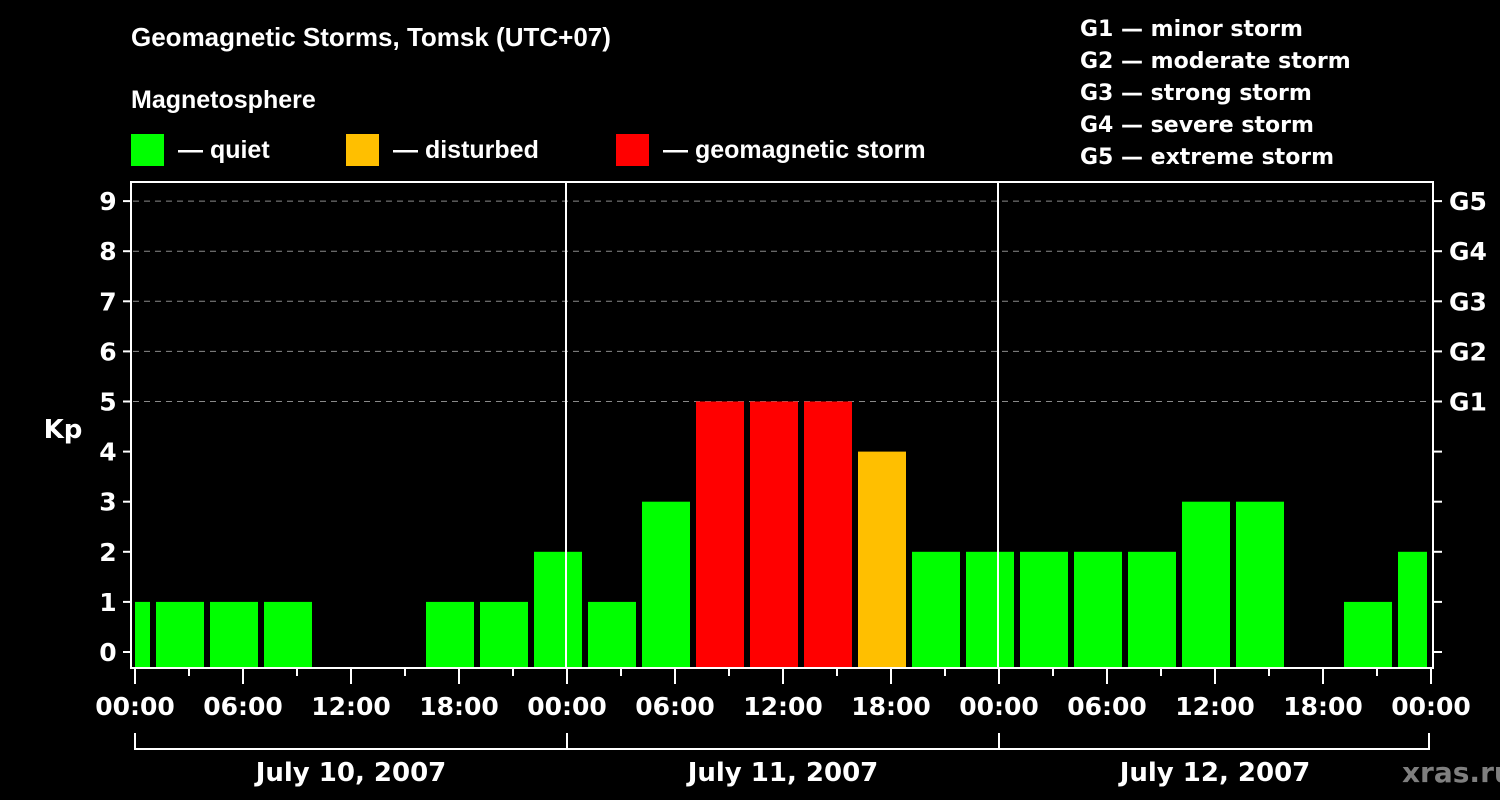 Image resolution: width=1500 pixels, height=800 pixels. Describe the element at coordinates (1196, 93) in the screenshot. I see `scale-item-g3: G3 — strong storm` at that location.